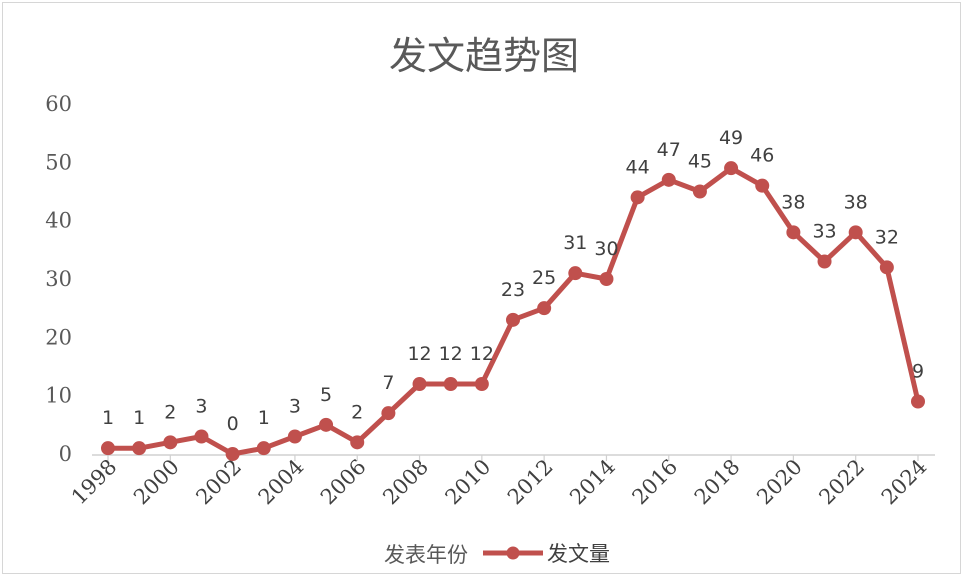 This screenshot has width=963, height=576. Describe the element at coordinates (405, 482) in the screenshot. I see `x-tick-label: 2008` at that location.